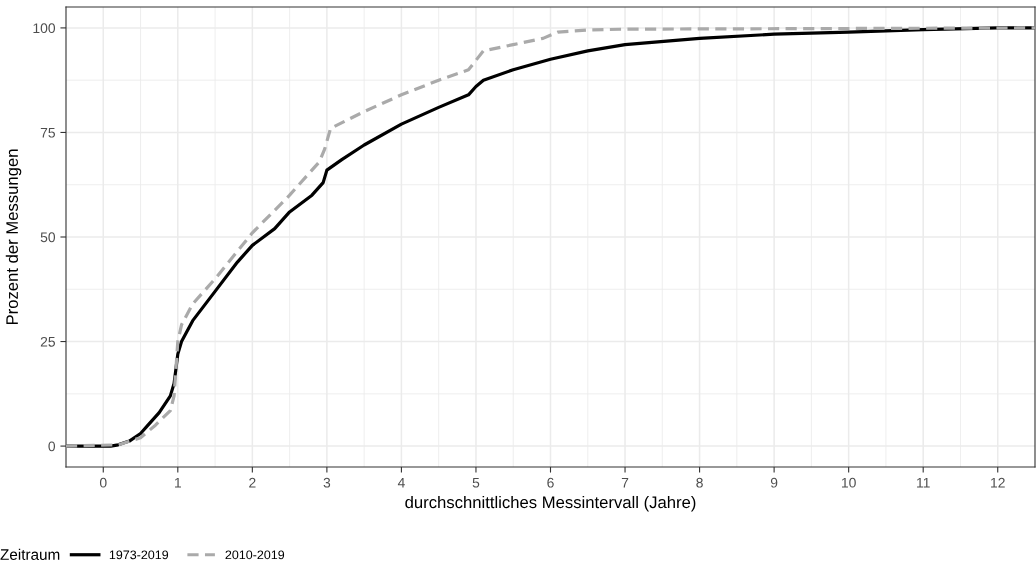 This screenshot has height=563, width=1036. Describe the element at coordinates (13, 237) in the screenshot. I see `y-axis-title: Prozent der Messungen` at that location.